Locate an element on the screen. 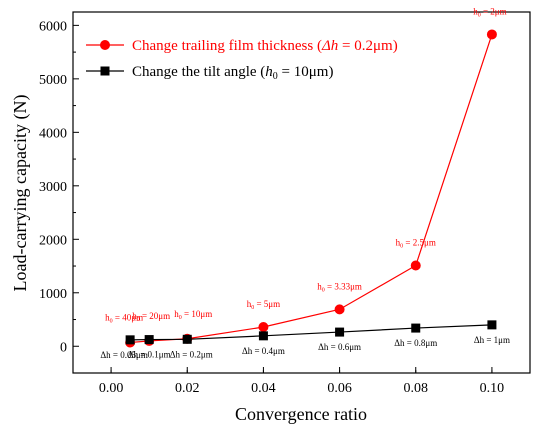 The image size is (550, 433). x-tick-label: 0.06 is located at coordinates (339, 388).